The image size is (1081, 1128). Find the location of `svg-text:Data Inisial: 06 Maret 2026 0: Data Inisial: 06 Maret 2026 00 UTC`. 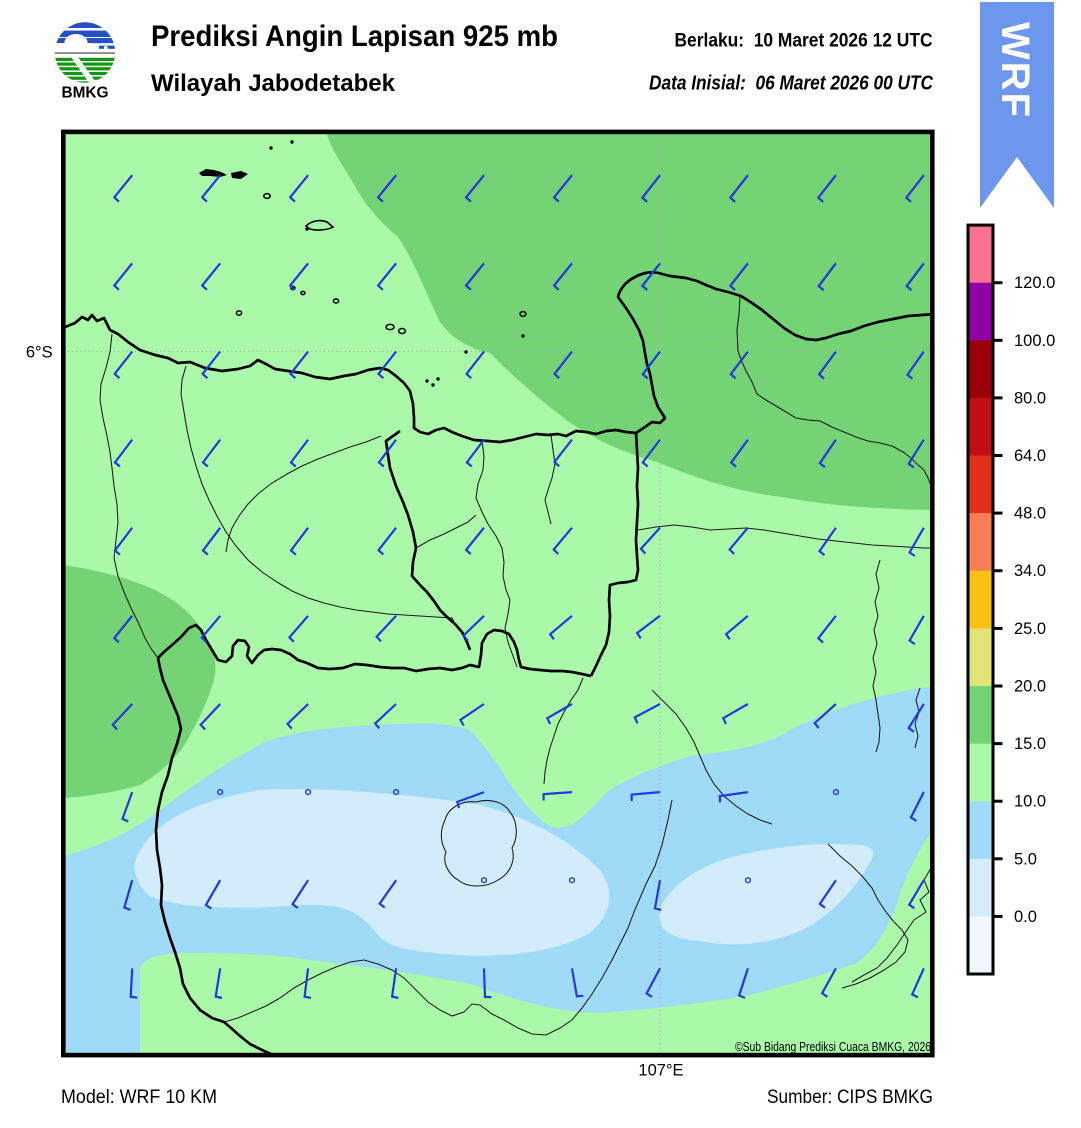

svg-text:Data Inisial: 06 Maret 2026 0: Data Inisial: 06 Maret 2026 00 UTC is located at coordinates (791, 83).